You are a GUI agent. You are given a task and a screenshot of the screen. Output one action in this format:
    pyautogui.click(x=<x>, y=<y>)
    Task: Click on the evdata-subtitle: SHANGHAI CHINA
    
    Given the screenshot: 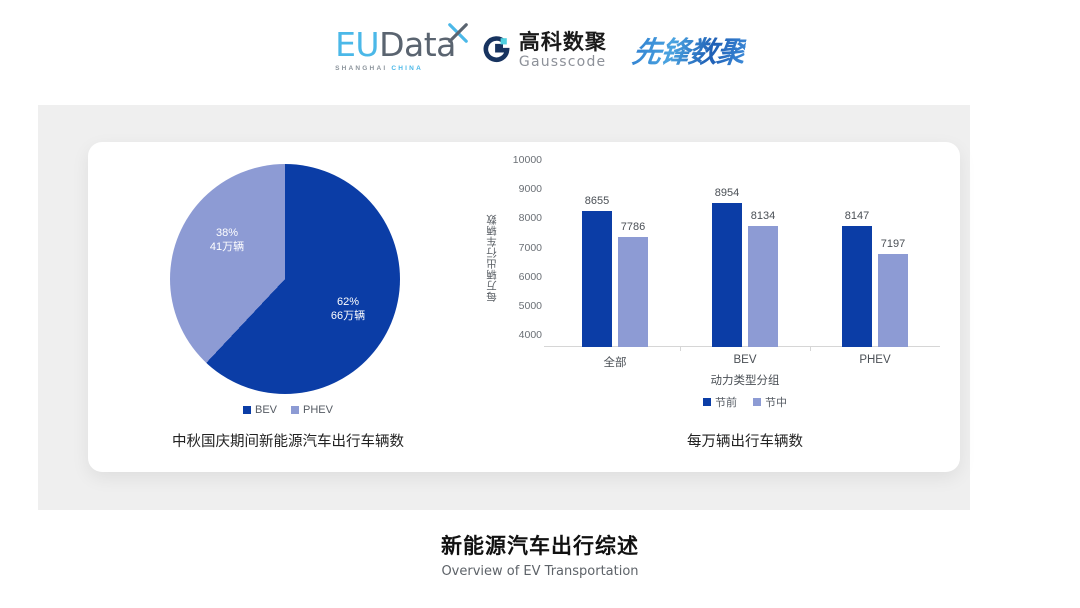 What is the action you would take?
    pyautogui.click(x=379, y=68)
    